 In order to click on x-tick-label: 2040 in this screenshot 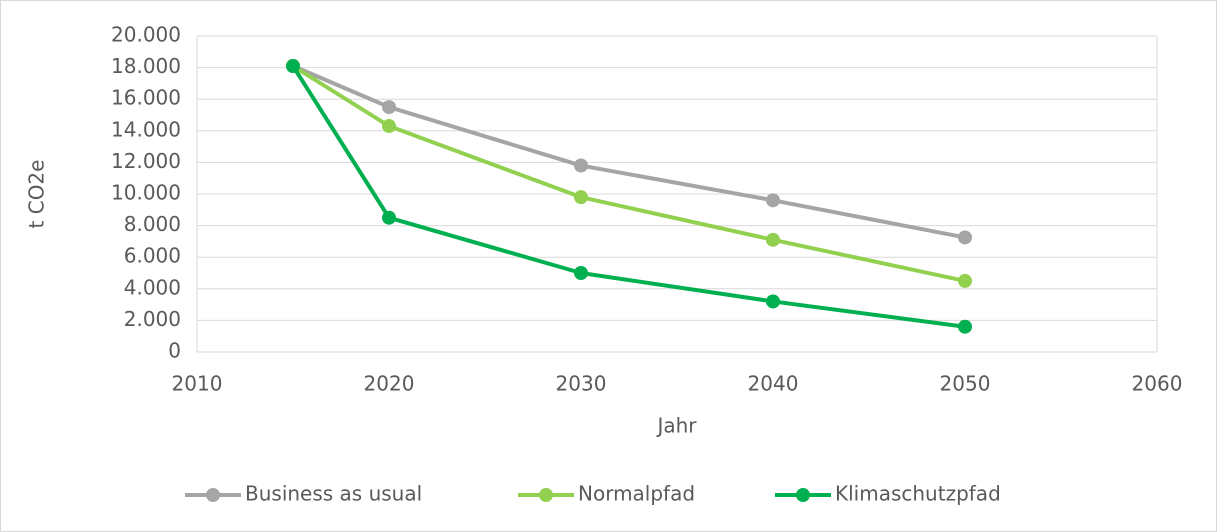, I will do `click(773, 384)`.